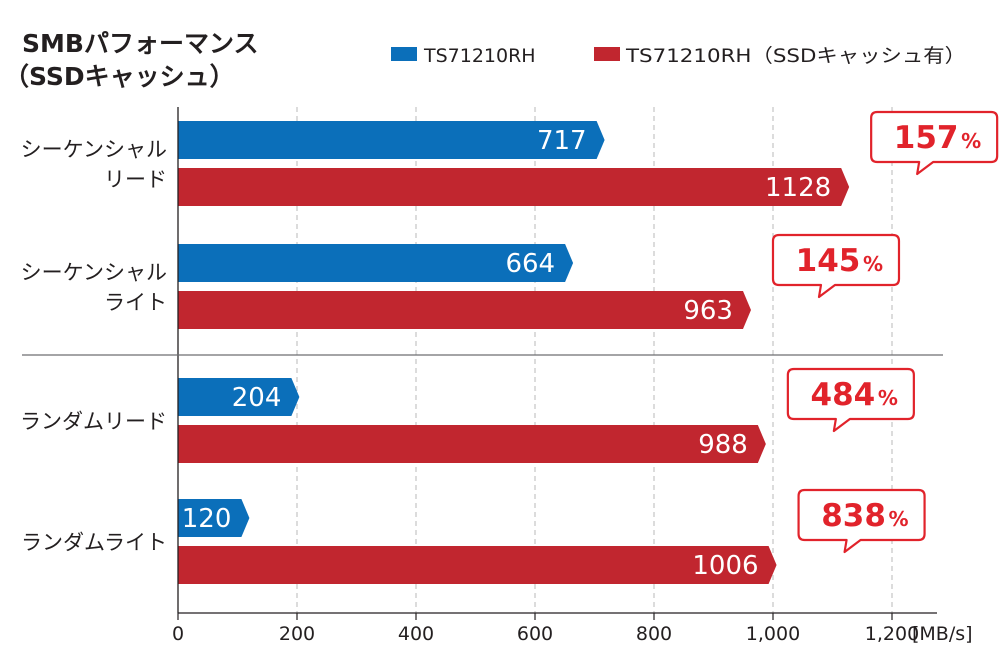  Describe the element at coordinates (654, 634) in the screenshot. I see `x-tick-label: 800` at that location.